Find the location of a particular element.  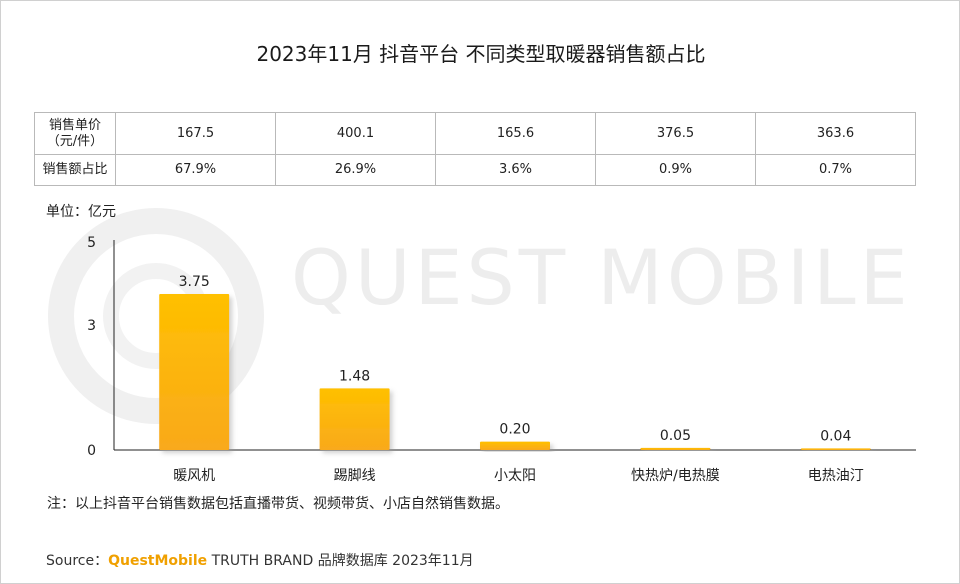

unit-price-row: 销售单价 （元/件） 167.5 400.1 165.6 376.5 363.6 is located at coordinates (475, 133).